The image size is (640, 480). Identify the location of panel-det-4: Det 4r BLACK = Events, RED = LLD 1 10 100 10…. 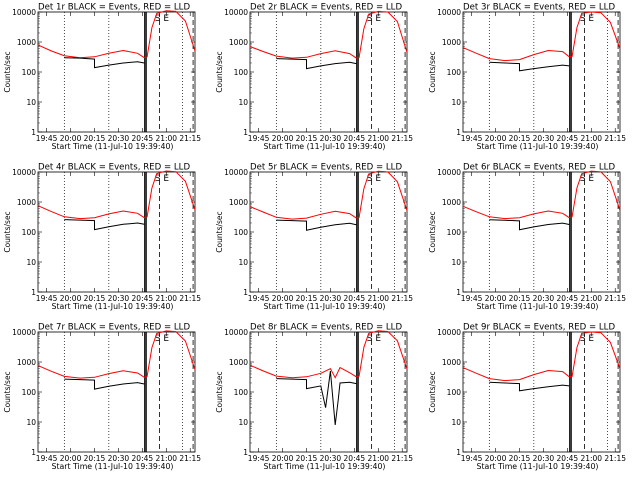
(102, 237).